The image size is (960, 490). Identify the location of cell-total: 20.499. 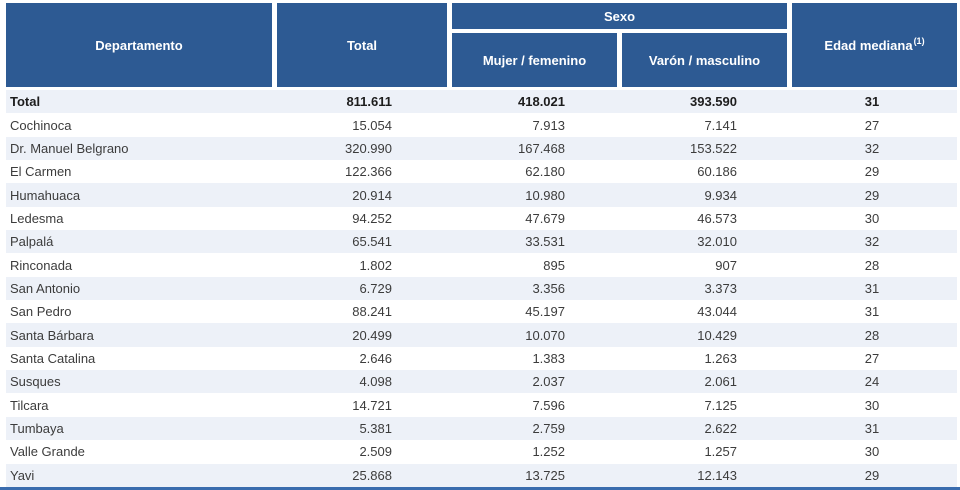
(372, 335).